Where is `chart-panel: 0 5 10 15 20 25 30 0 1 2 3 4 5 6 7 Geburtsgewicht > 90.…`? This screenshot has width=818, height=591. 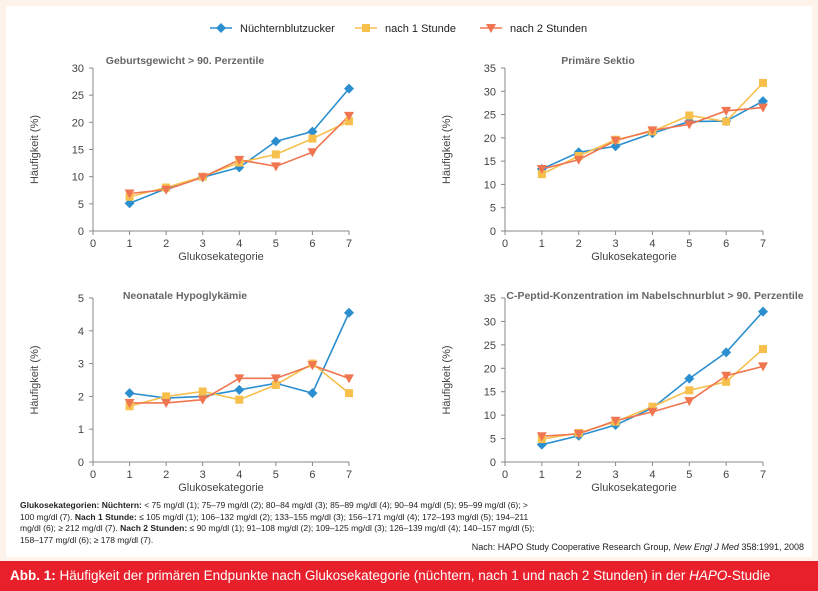 chart-panel: 0 5 10 15 20 25 30 0 1 2 3 4 5 6 7 Geburtsgewicht > 90.… is located at coordinates (191, 159).